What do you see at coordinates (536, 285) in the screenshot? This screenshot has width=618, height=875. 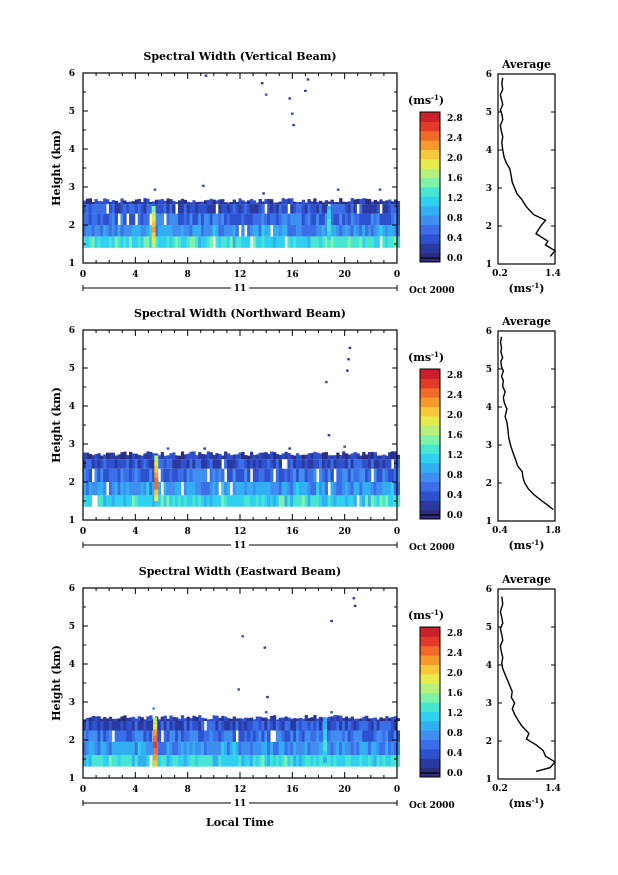 I see `unit-superscript: -1` at bounding box center [536, 285].